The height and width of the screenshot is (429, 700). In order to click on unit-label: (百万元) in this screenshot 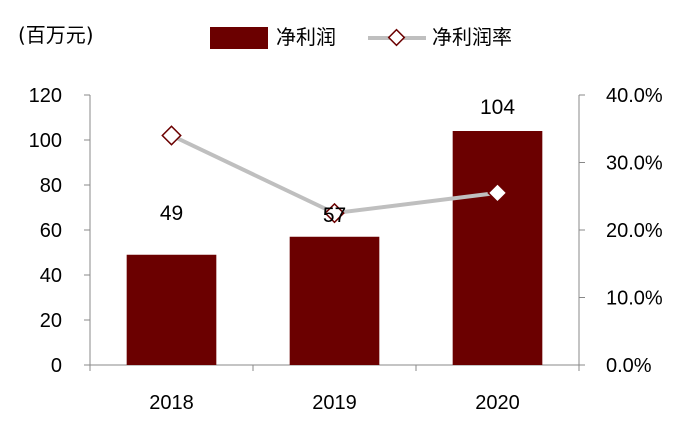, I will do `click(56, 35)`.